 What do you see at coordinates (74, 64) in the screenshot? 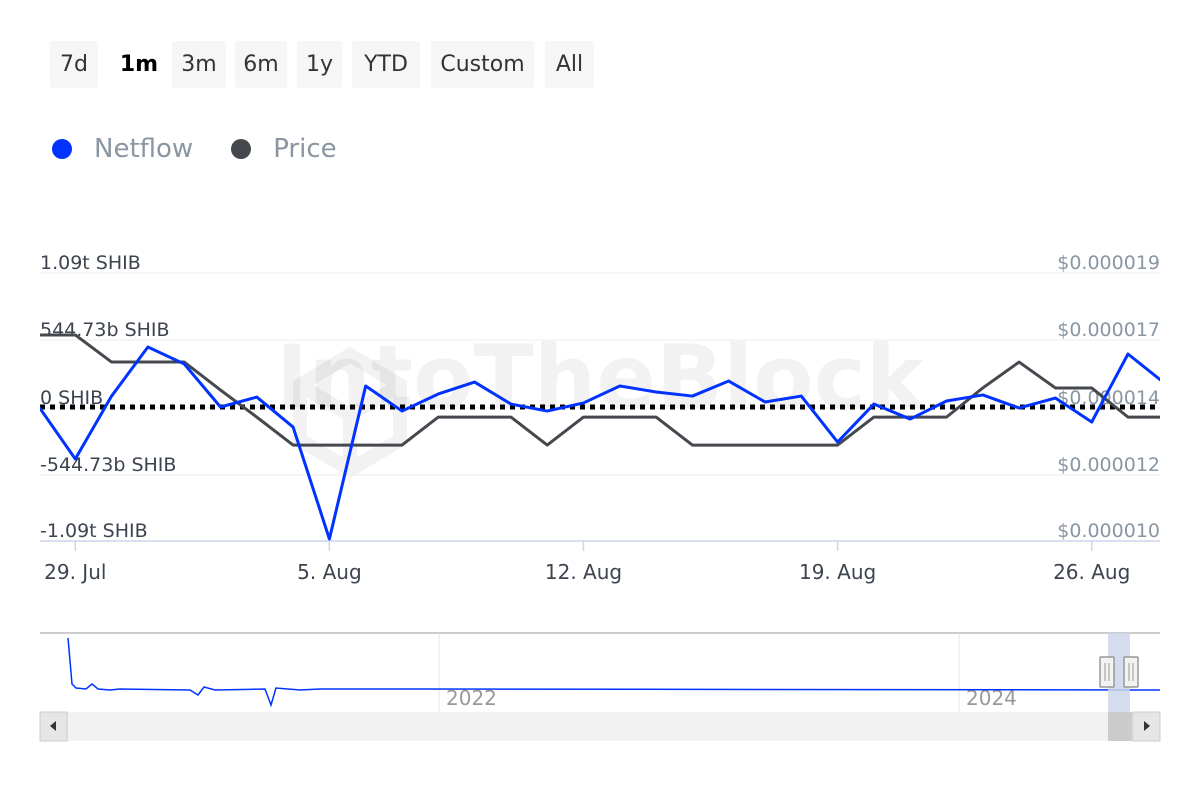
I see `range-button-7d: 7d` at bounding box center [74, 64].